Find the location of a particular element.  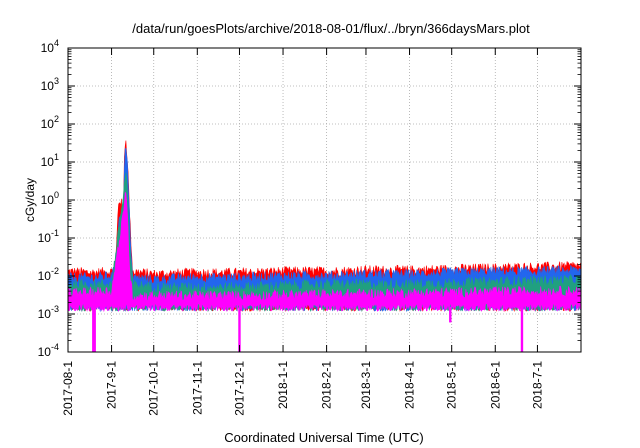

x-tick-label: 2017-11-1 is located at coordinates (197, 388).